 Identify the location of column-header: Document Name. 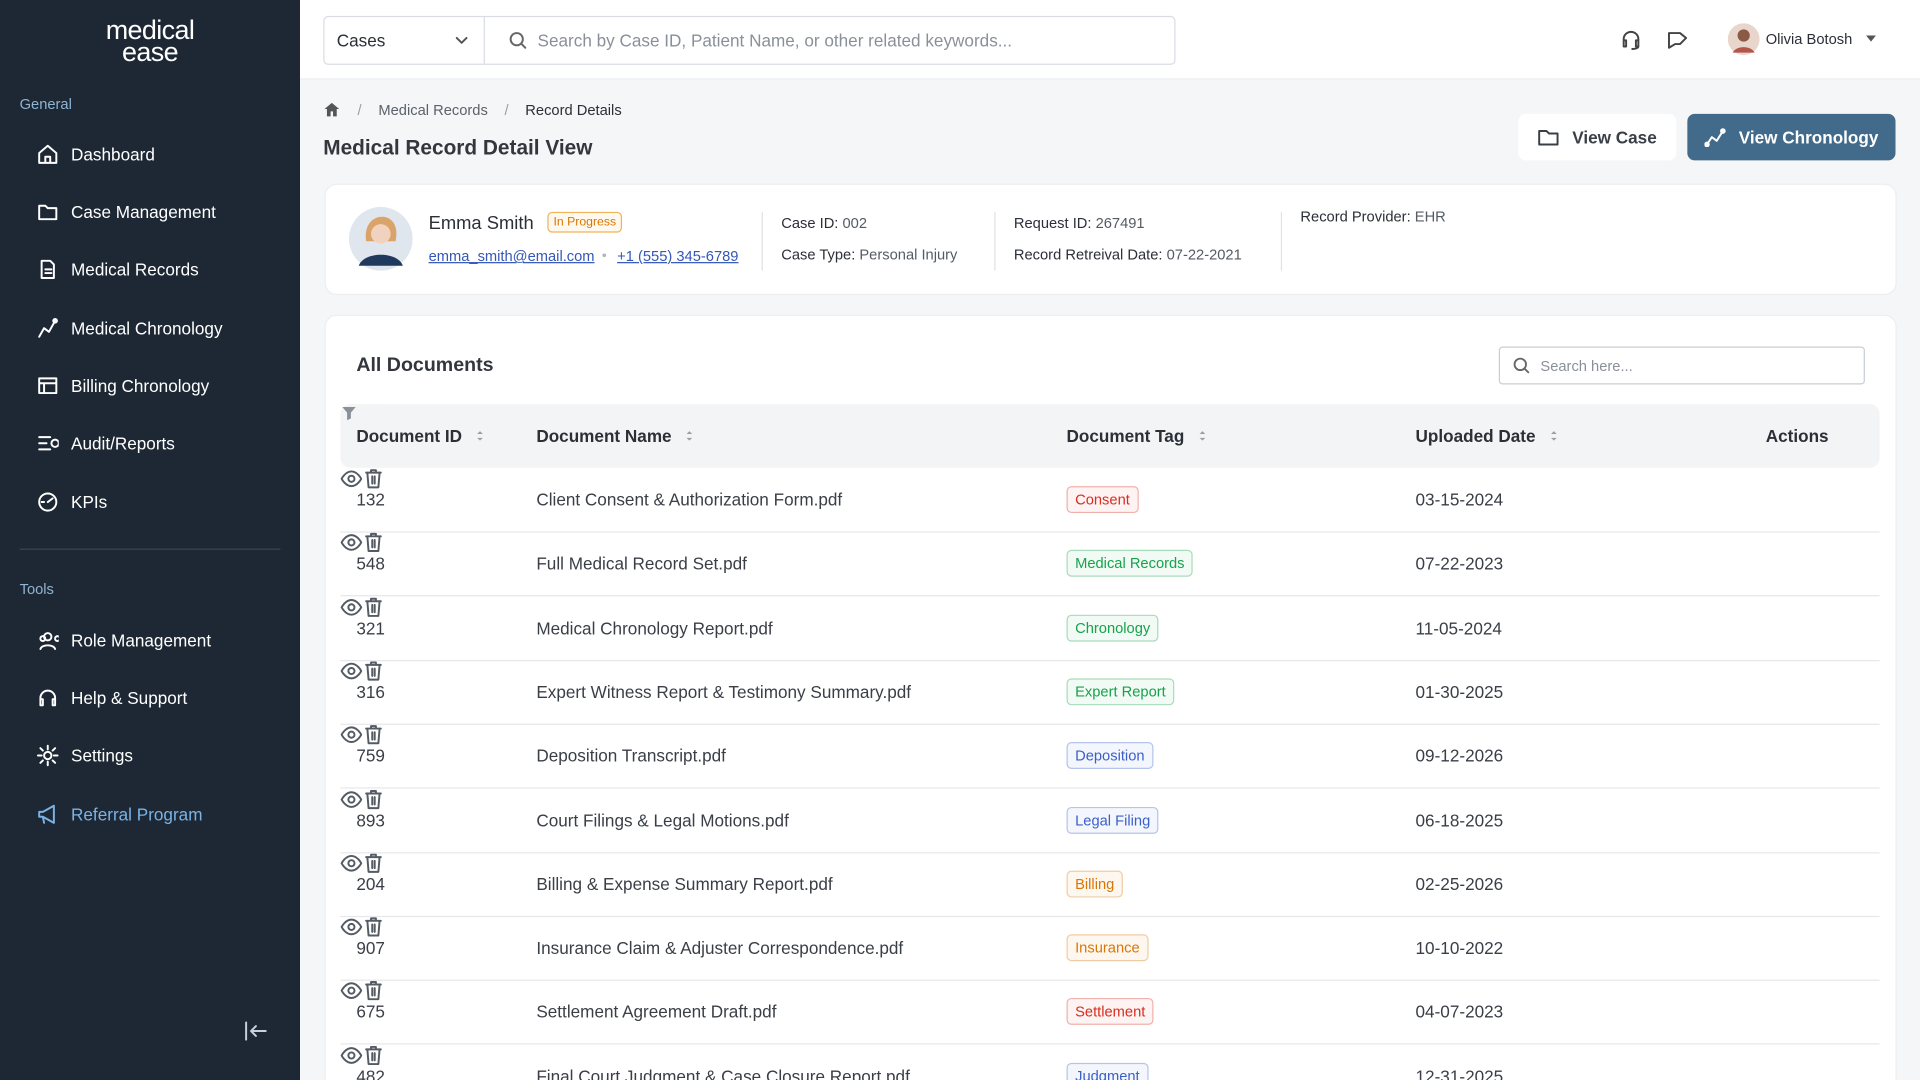
(617, 436).